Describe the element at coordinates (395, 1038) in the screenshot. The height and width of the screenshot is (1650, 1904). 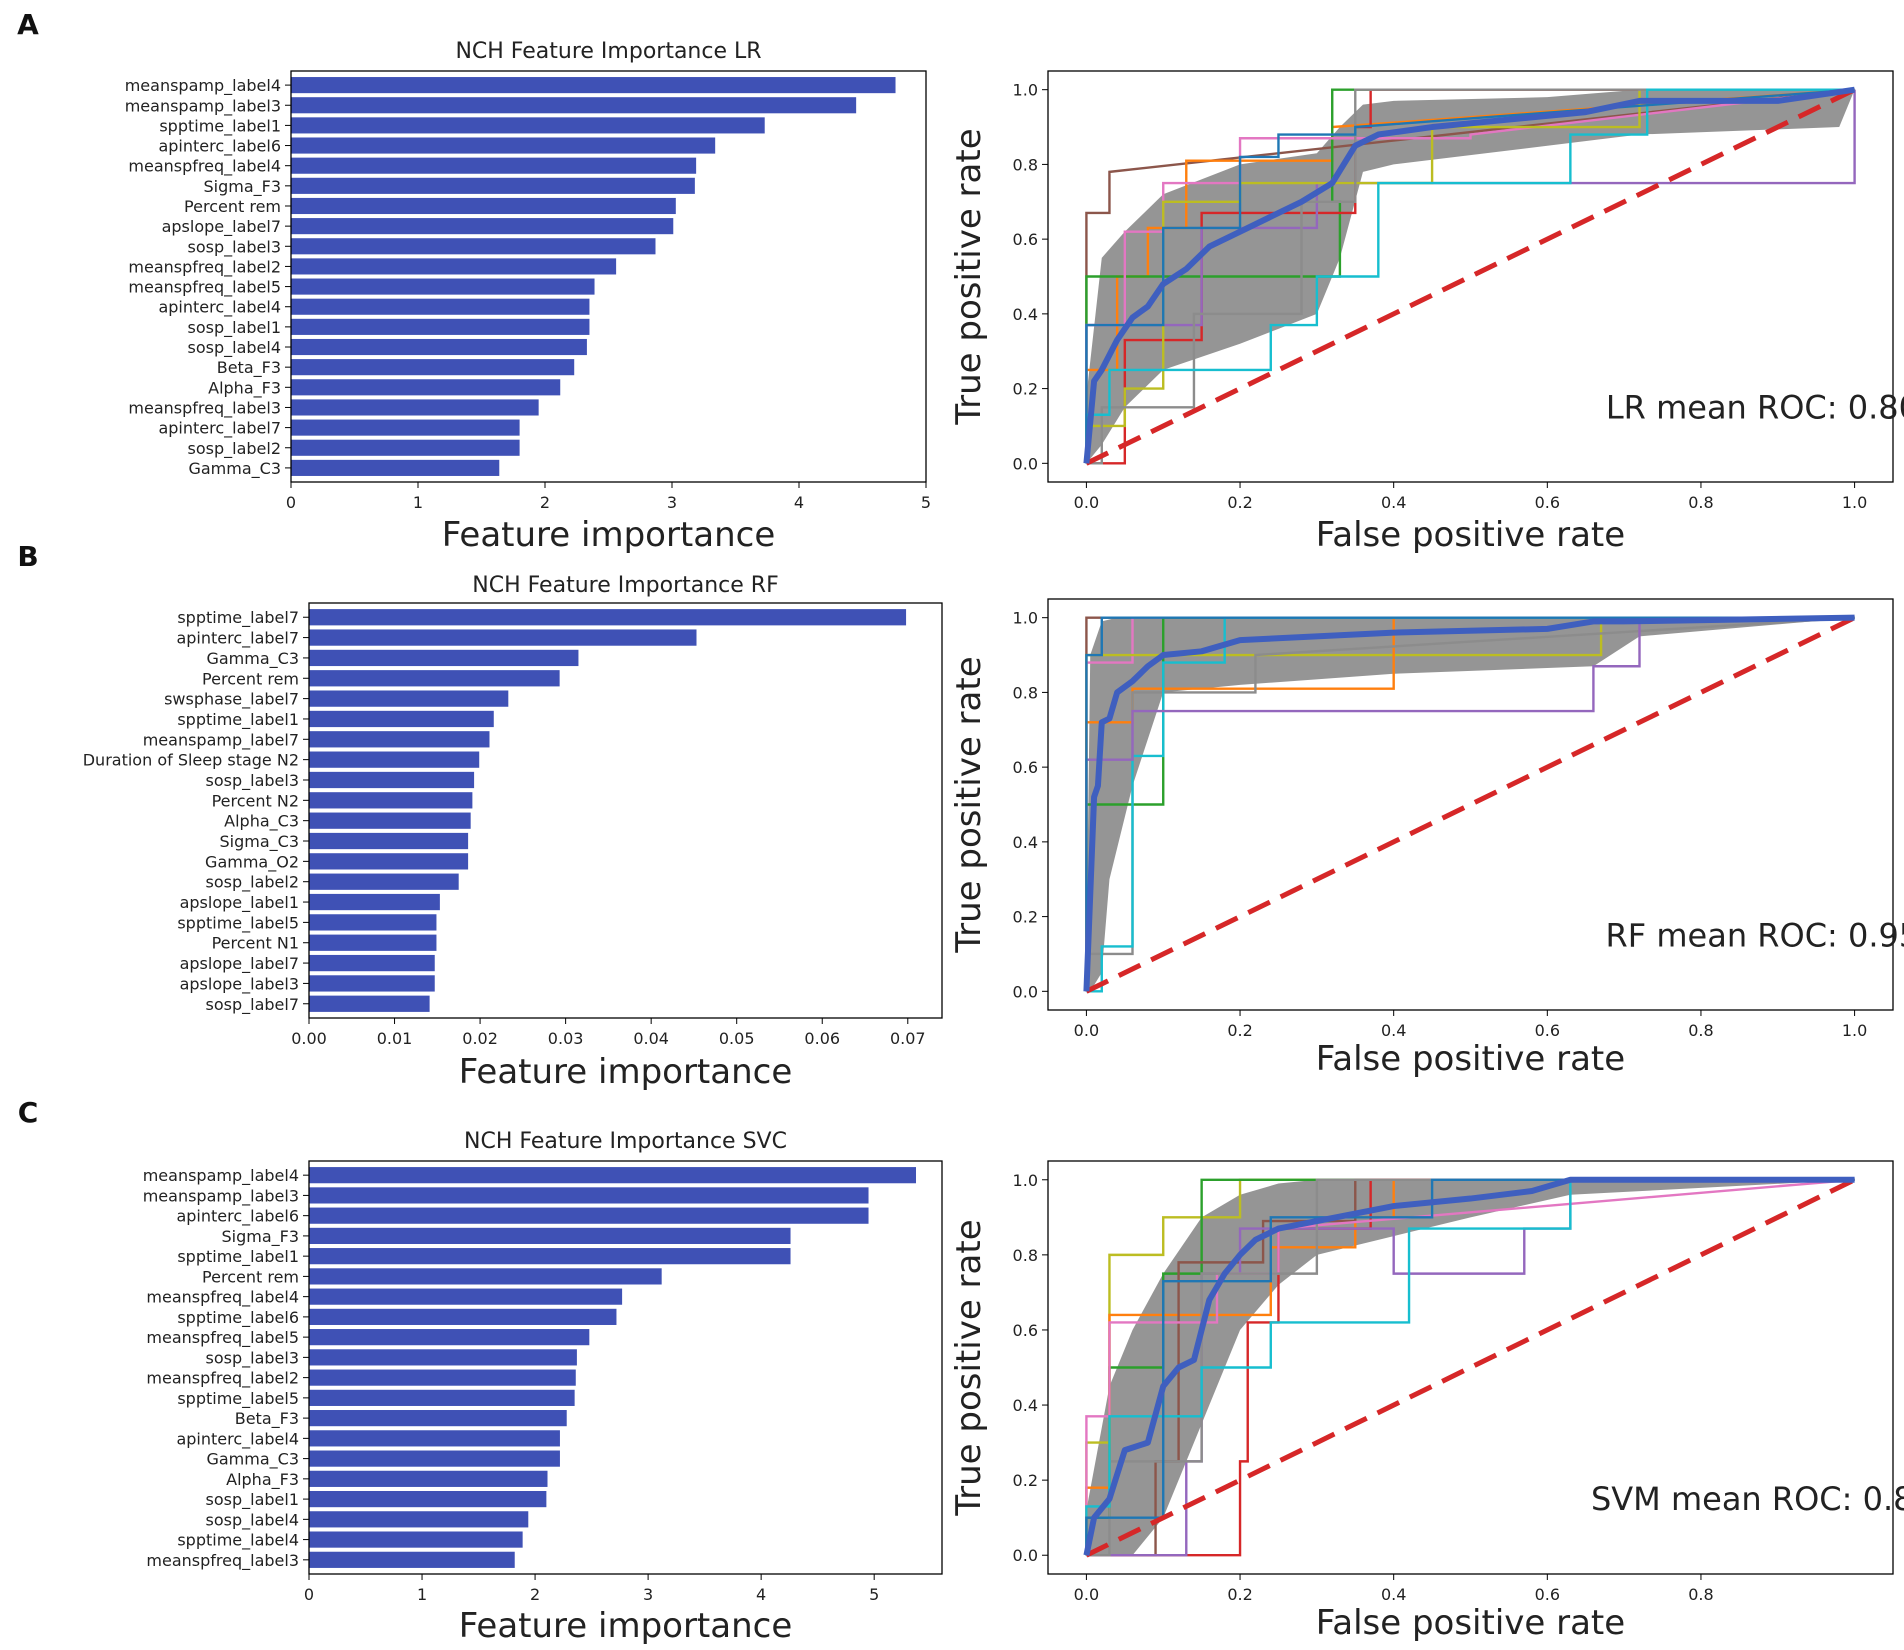
I see `x-tick-label: 0.01` at that location.